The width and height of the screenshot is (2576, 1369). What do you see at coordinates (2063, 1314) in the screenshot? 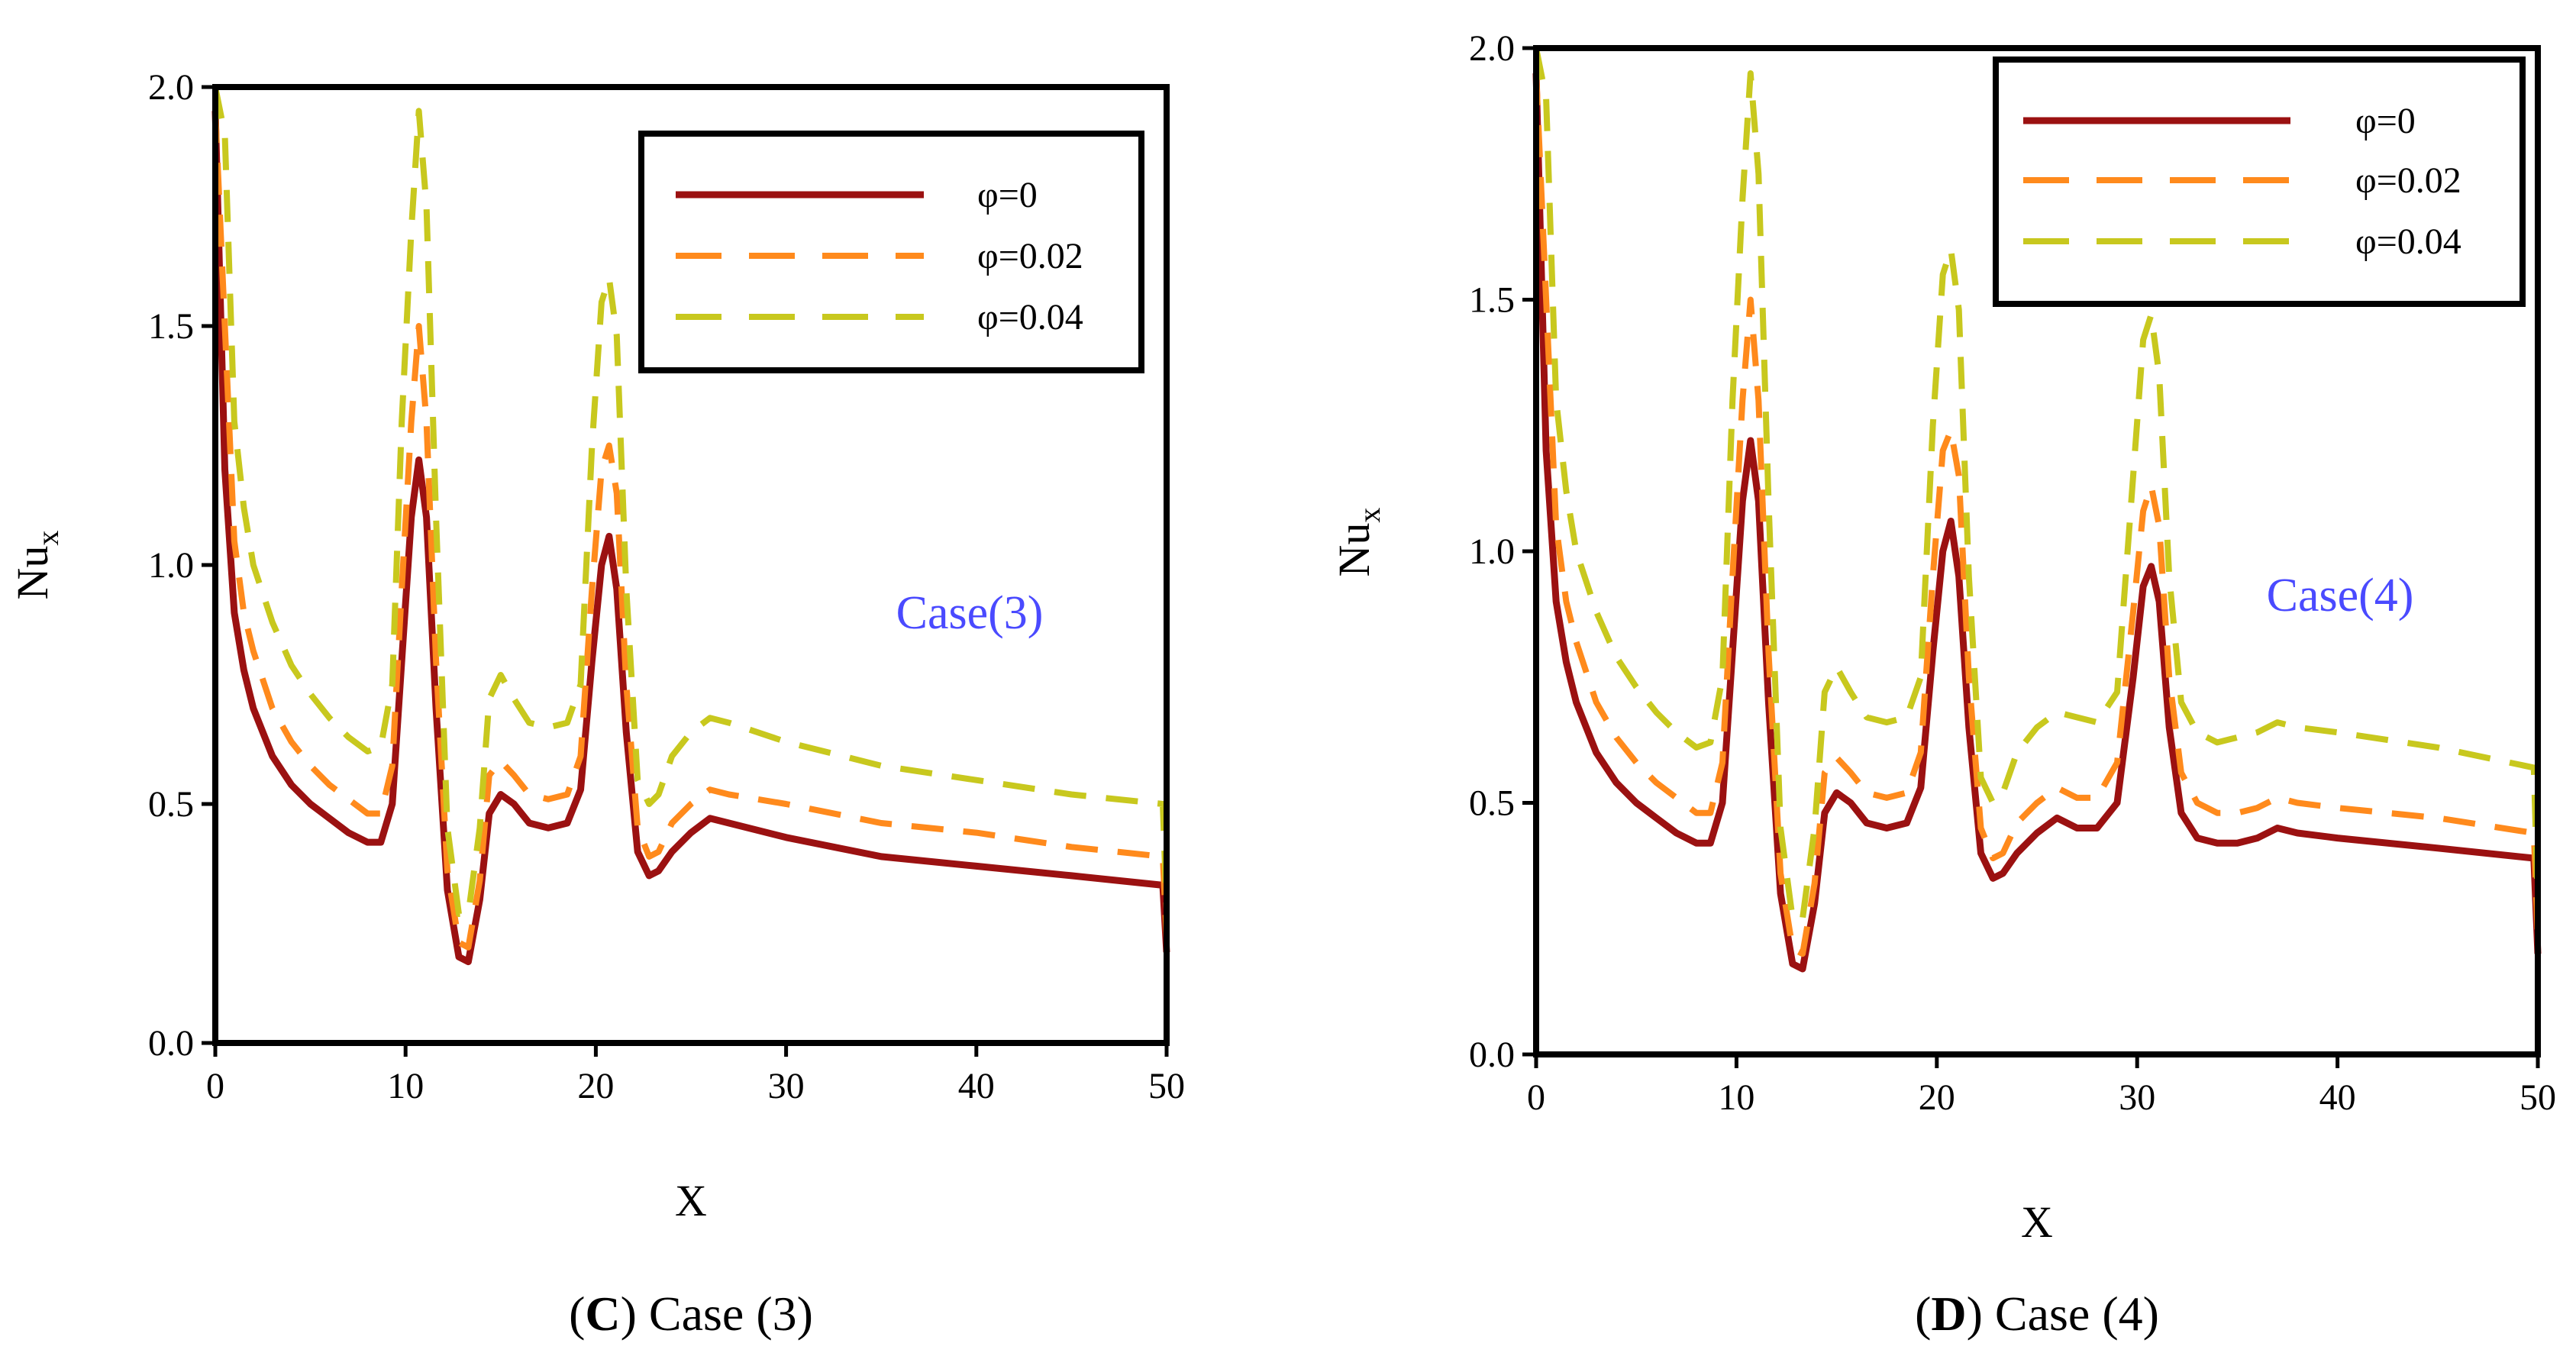
I see `caption-text: ) Case (4)` at bounding box center [2063, 1314].